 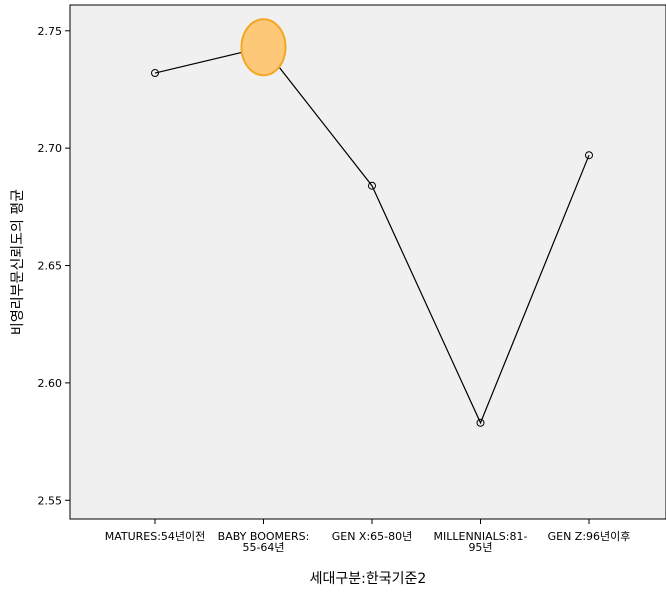 What do you see at coordinates (50, 148) in the screenshot?
I see `y-tick-label: 2.70` at bounding box center [50, 148].